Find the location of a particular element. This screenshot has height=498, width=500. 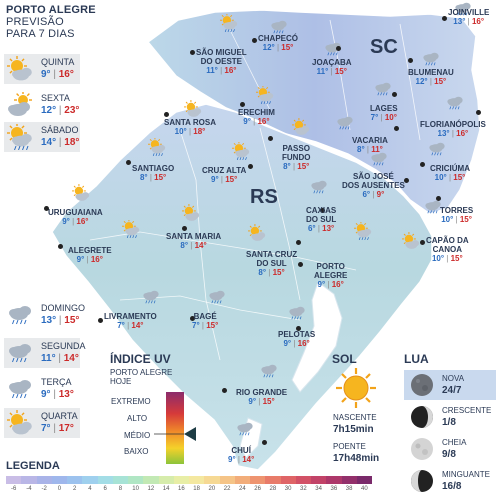

city-temps: 8° | 15° is located at coordinates (296, 166).